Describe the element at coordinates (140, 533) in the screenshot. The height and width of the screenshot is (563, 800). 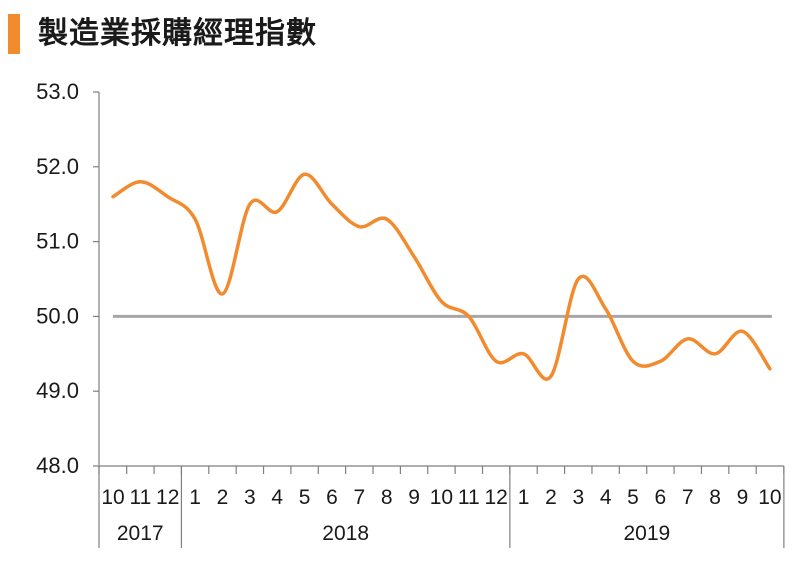
I see `year-label: 2017` at that location.